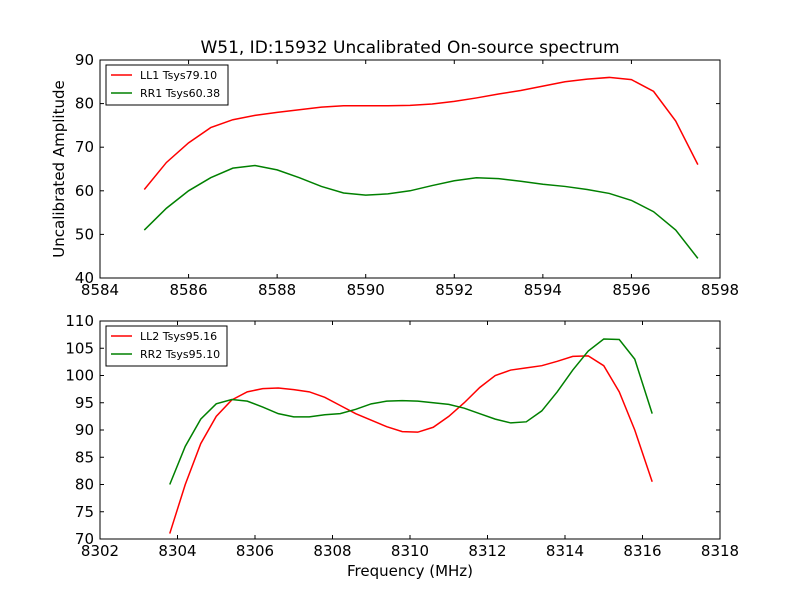  I want to click on y-tick-label: 75, so click(84, 512).